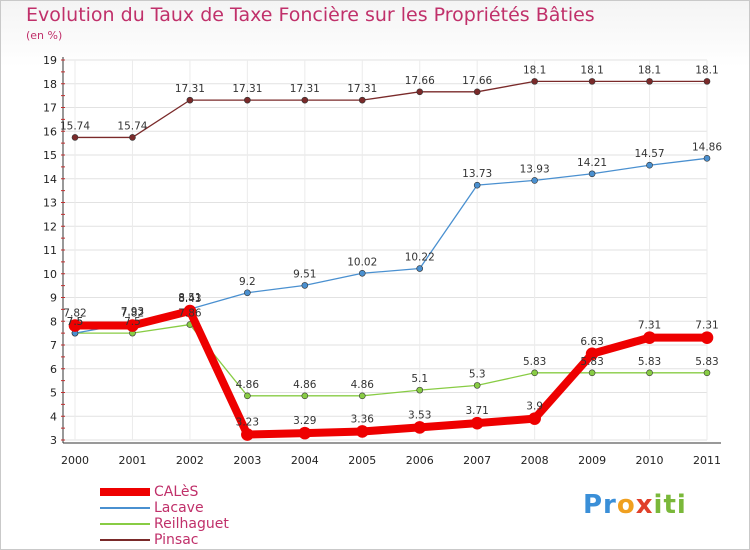  Describe the element at coordinates (591, 342) in the screenshot. I see `data-label: 6.63` at that location.